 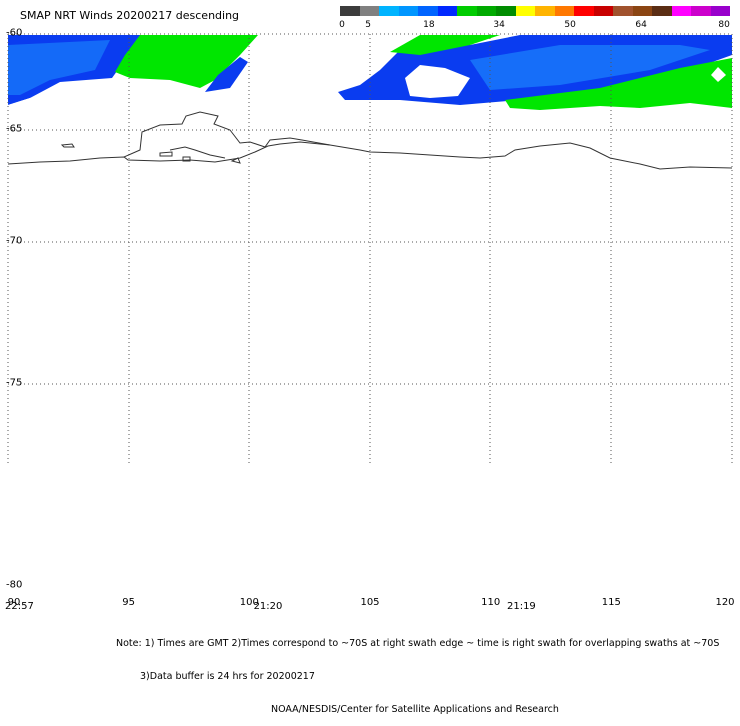 I want to click on longitude-label: 100, so click(x=249, y=602).